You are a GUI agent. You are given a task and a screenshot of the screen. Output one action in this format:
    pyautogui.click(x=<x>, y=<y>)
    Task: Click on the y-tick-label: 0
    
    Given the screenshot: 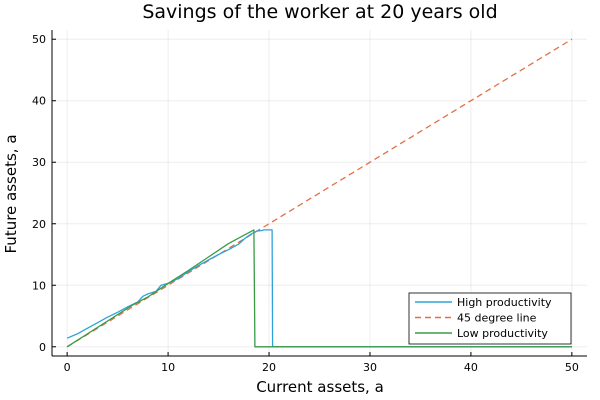 What is the action you would take?
    pyautogui.click(x=42, y=347)
    